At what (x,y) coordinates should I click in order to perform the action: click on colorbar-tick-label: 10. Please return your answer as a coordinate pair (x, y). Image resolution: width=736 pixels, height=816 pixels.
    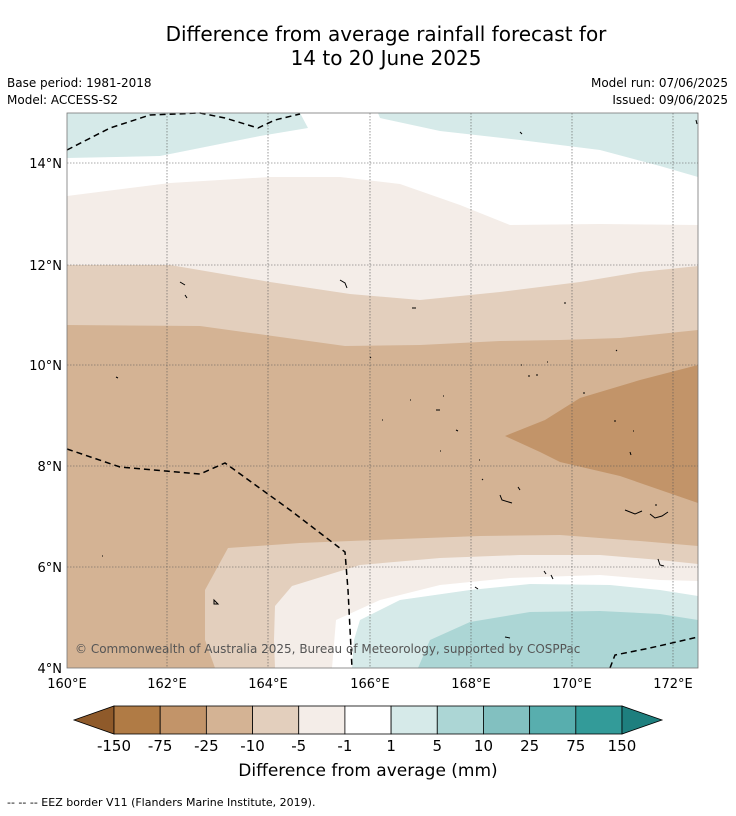
    Looking at the image, I should click on (483, 746).